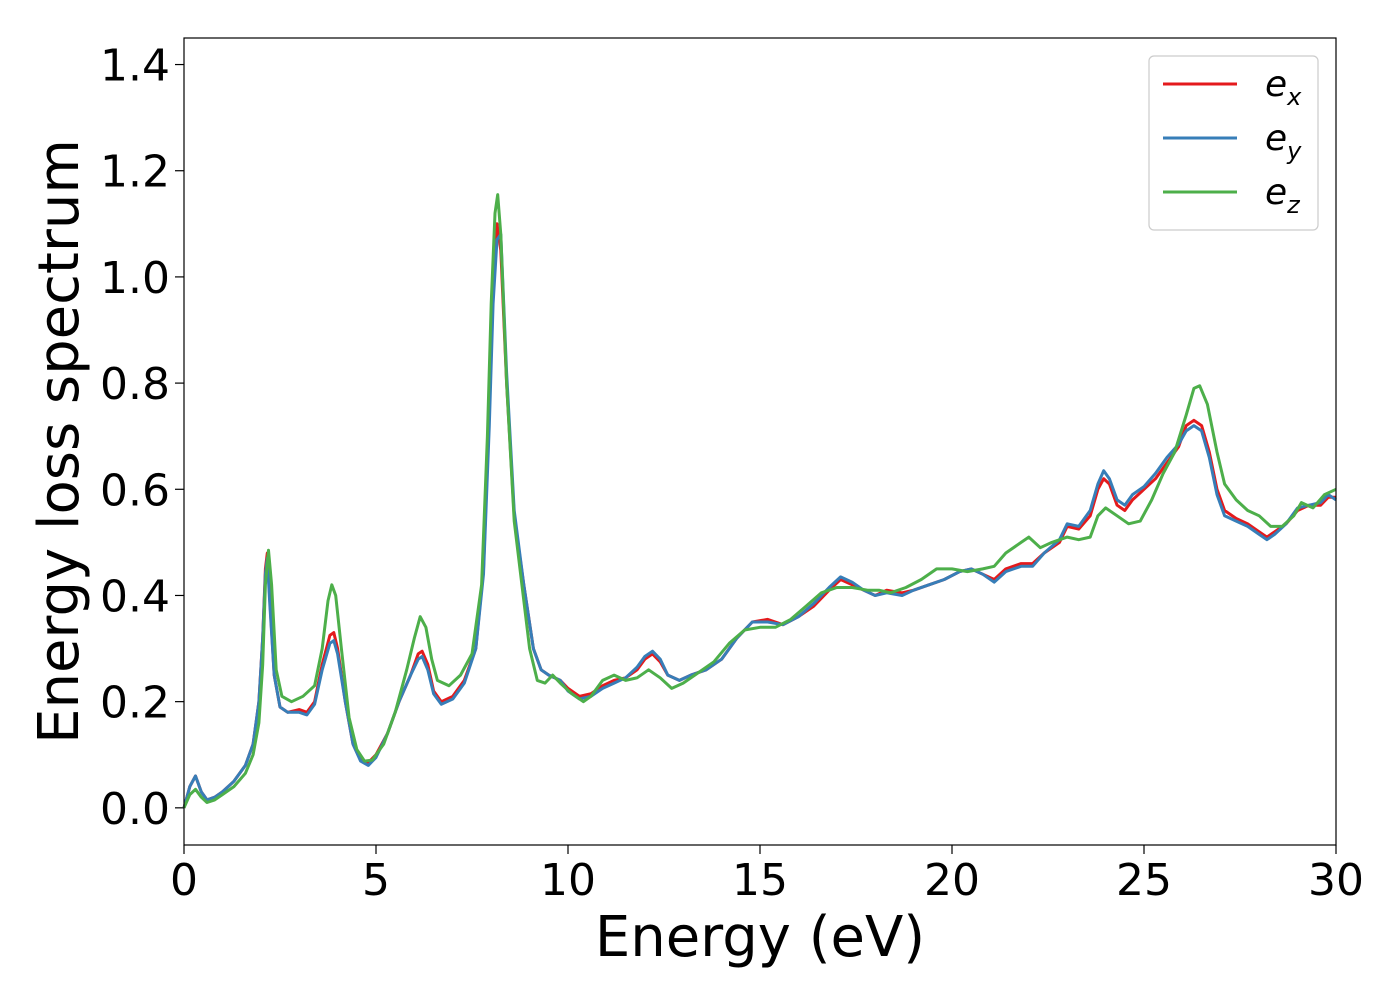  I want to click on x-axis-label: Energy (eV), so click(760, 937).